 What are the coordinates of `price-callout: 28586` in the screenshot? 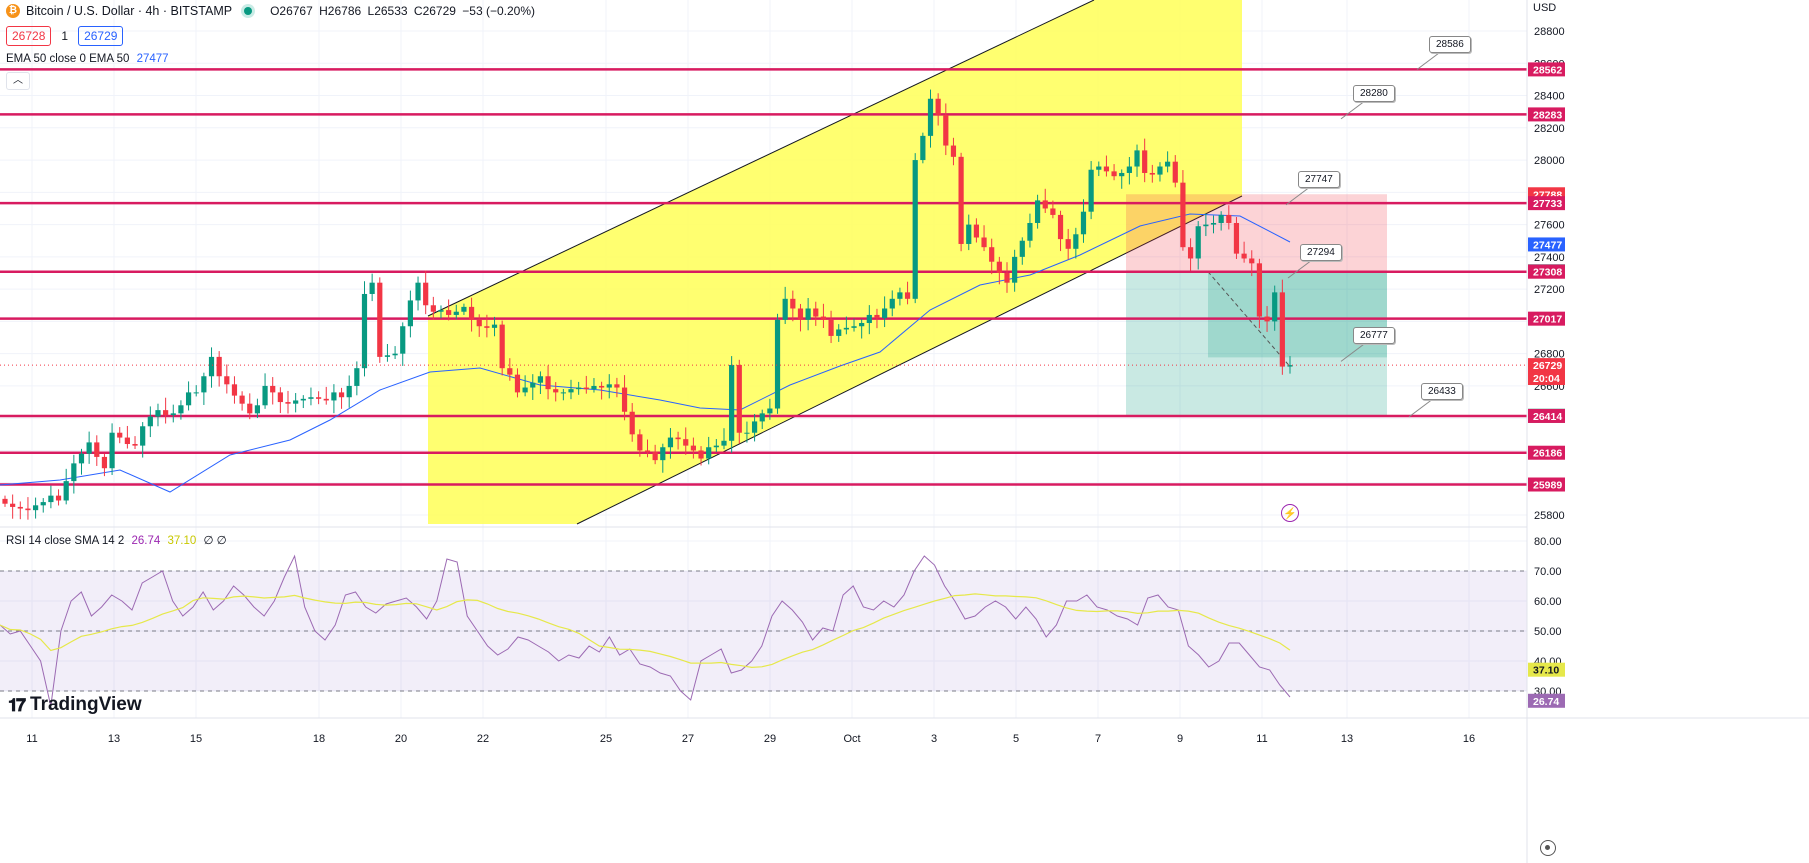 It's located at (1450, 44).